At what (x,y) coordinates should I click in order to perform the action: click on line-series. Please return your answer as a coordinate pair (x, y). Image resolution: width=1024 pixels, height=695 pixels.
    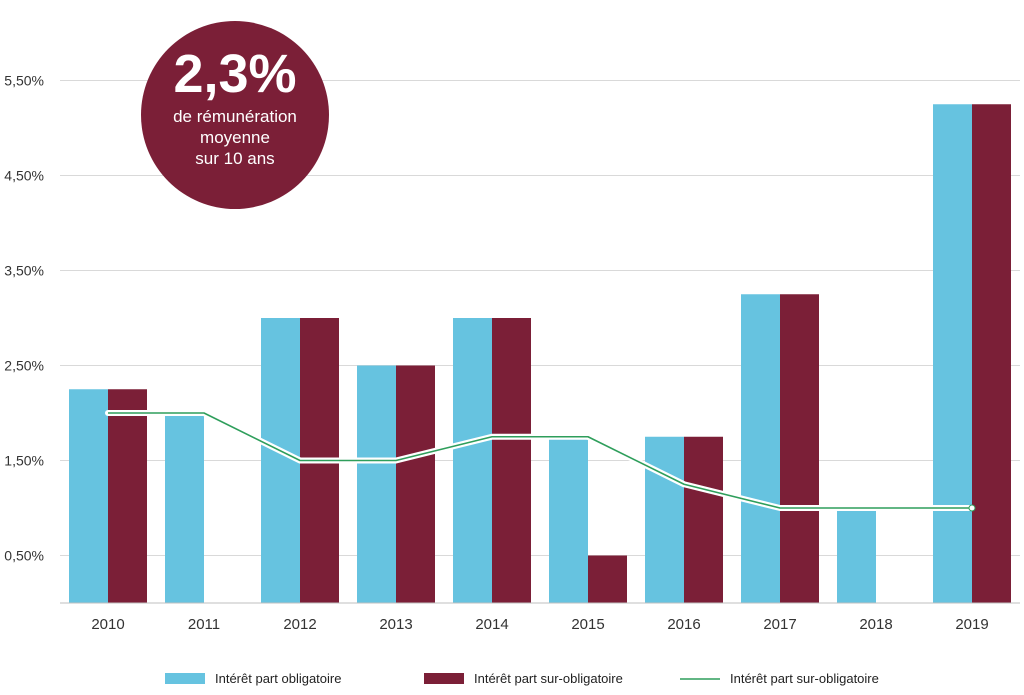
    Looking at the image, I should click on (540, 461).